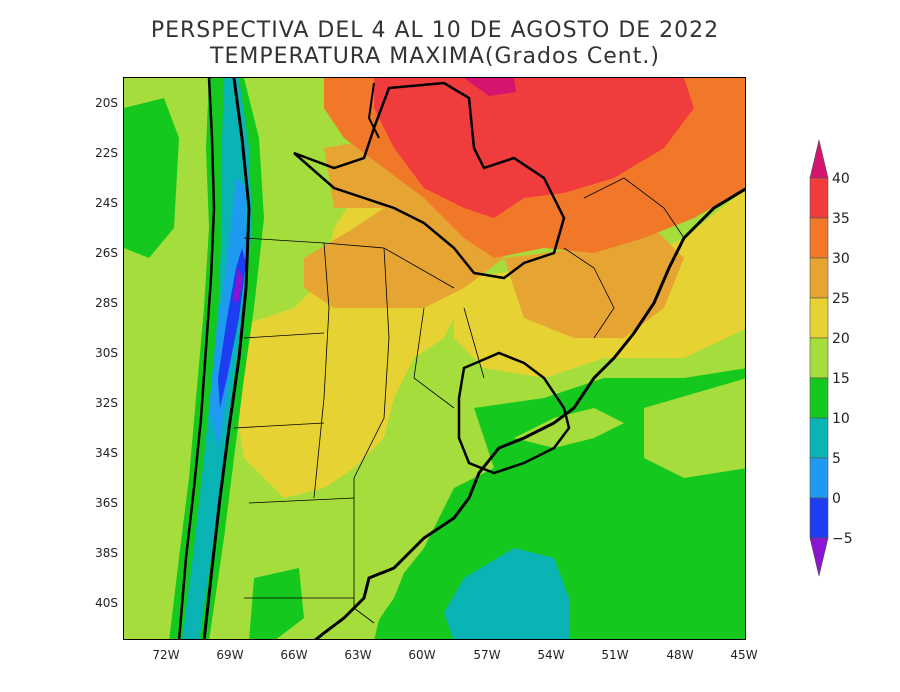  I want to click on pacific-green-patch, so click(151, 178).